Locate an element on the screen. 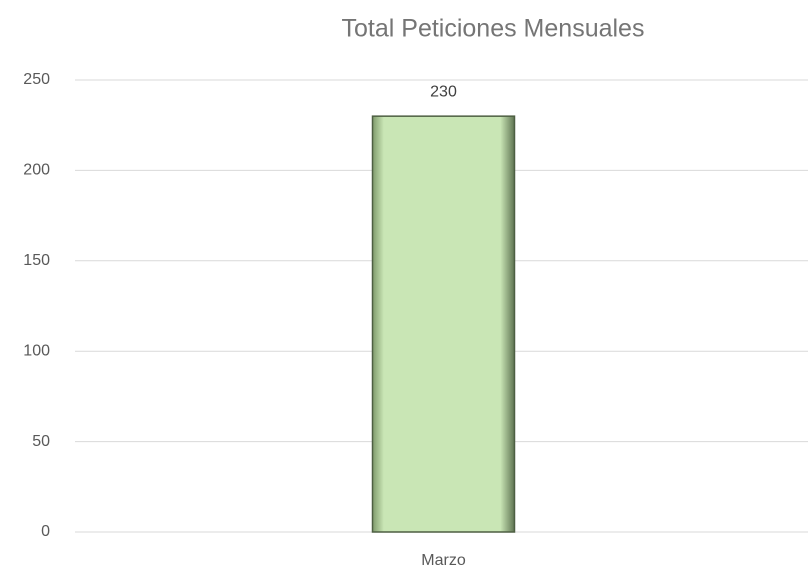 This screenshot has height=577, width=808. y-tick-label: 100 is located at coordinates (36, 350).